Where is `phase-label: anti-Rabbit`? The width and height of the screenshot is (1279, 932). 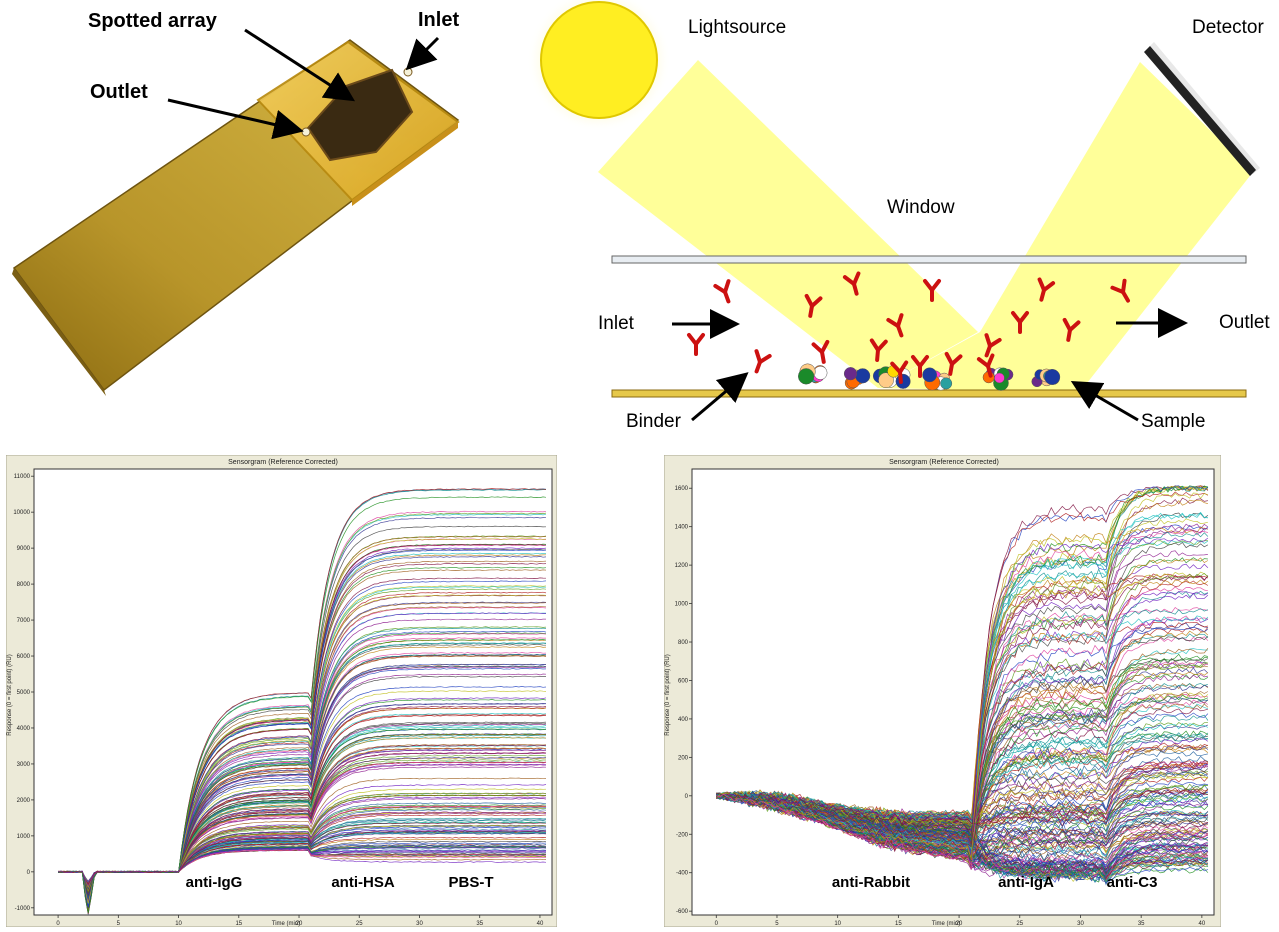
phase-label: anti-Rabbit is located at coordinates (871, 882).